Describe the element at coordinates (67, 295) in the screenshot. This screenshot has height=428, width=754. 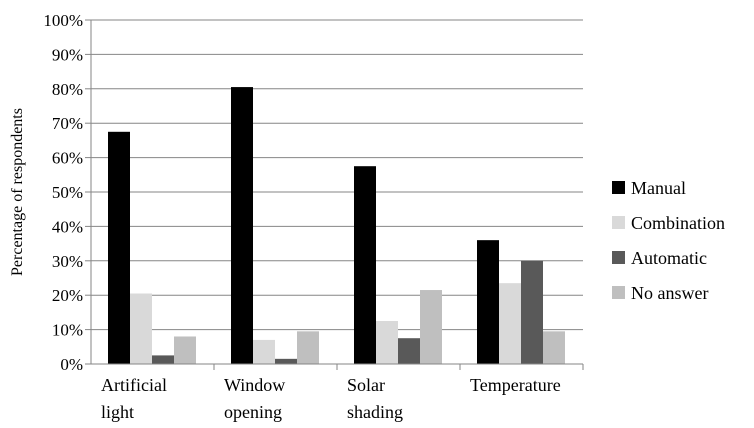
I see `y-tick-label: 20%` at that location.